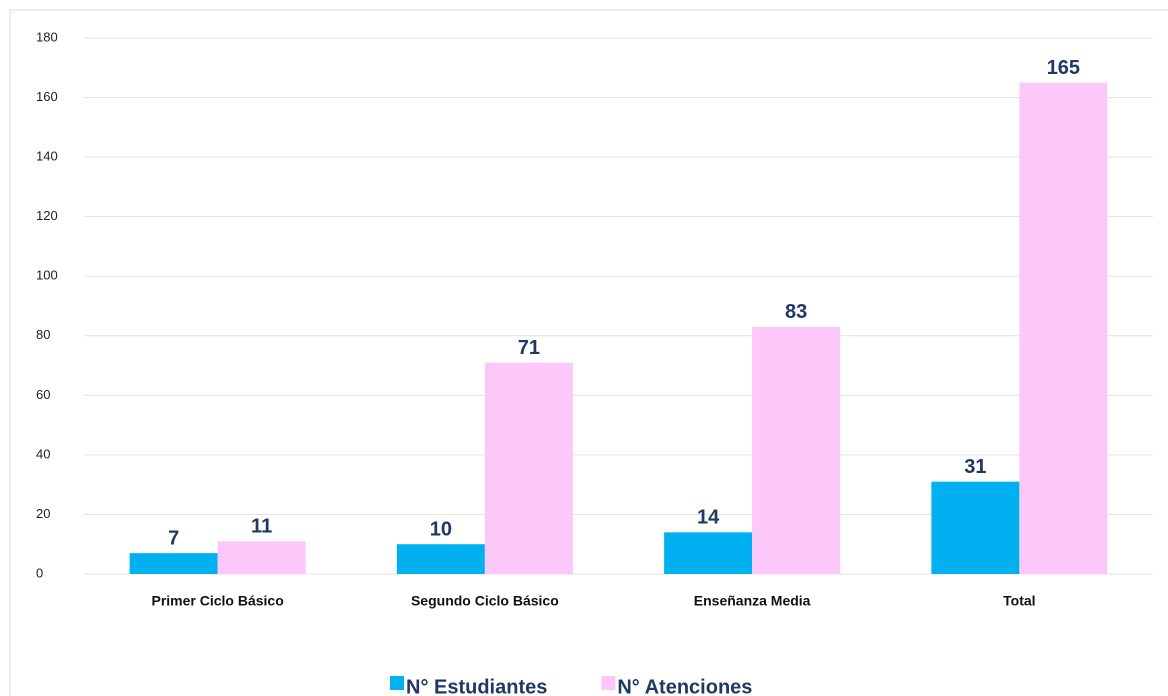 Image resolution: width=1168 pixels, height=696 pixels. Describe the element at coordinates (752, 601) in the screenshot. I see `x-tick-label: Enseñanza Media` at that location.